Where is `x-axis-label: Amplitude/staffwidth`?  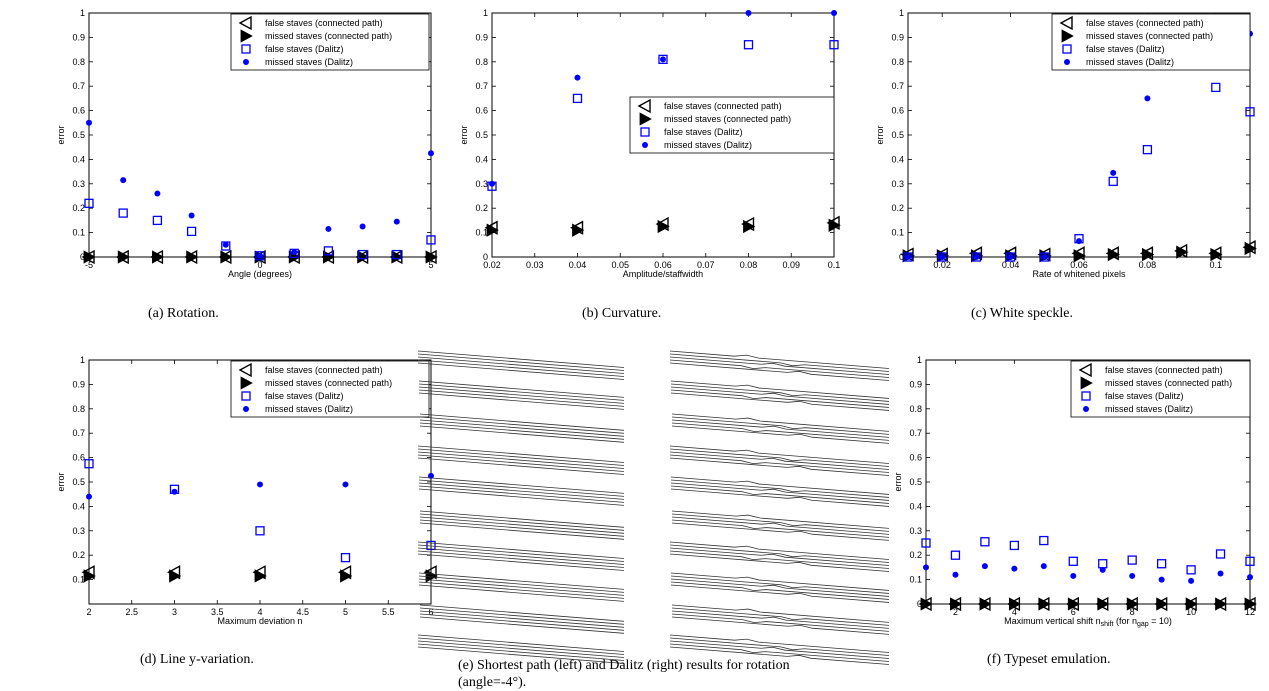
x-axis-label: Amplitude/staffwidth is located at coordinates (663, 274).